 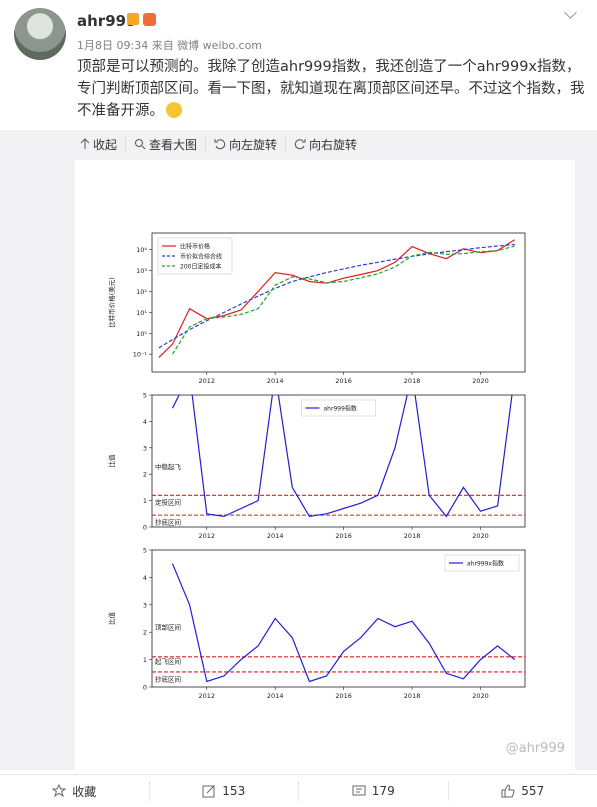 What do you see at coordinates (570, 12) in the screenshot?
I see `more-menu` at bounding box center [570, 12].